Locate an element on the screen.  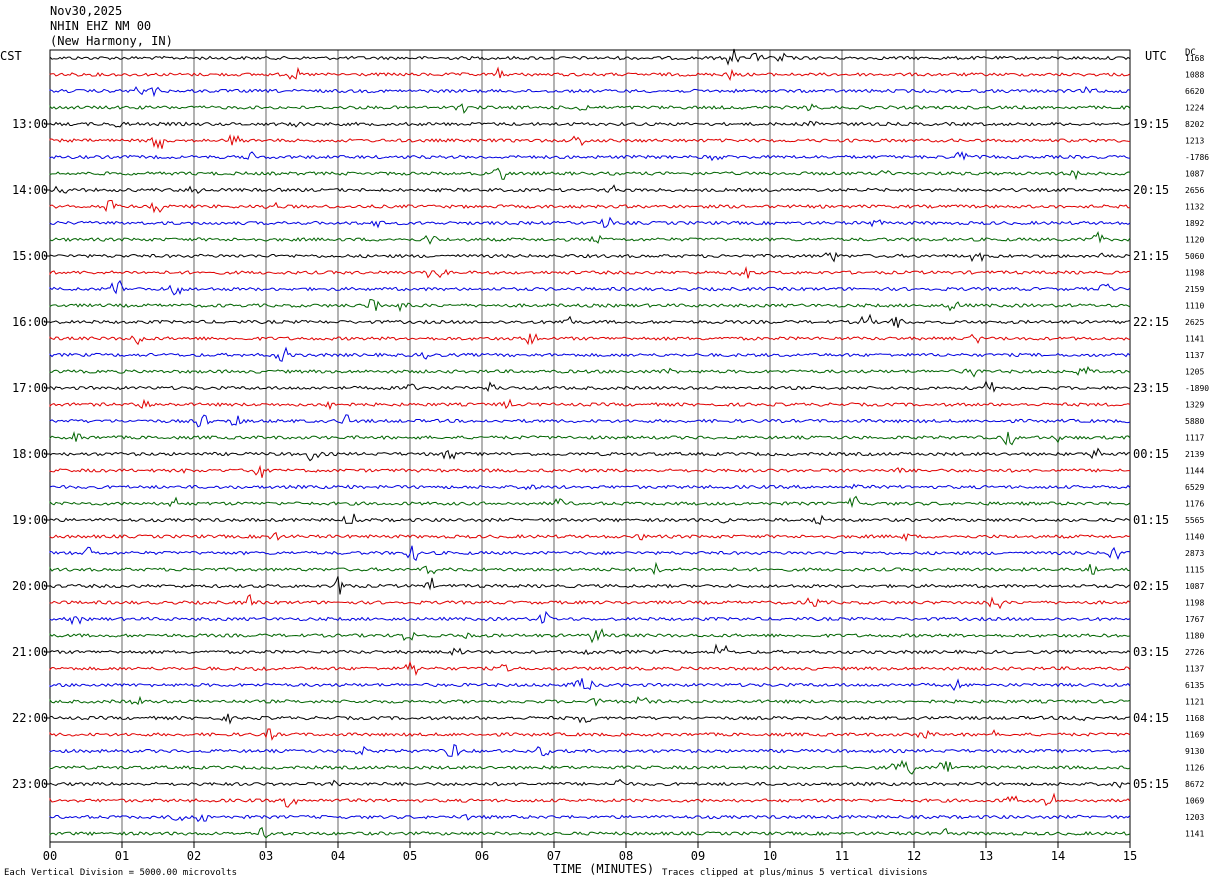
dc-offset-label: 1180 is located at coordinates (1194, 636).